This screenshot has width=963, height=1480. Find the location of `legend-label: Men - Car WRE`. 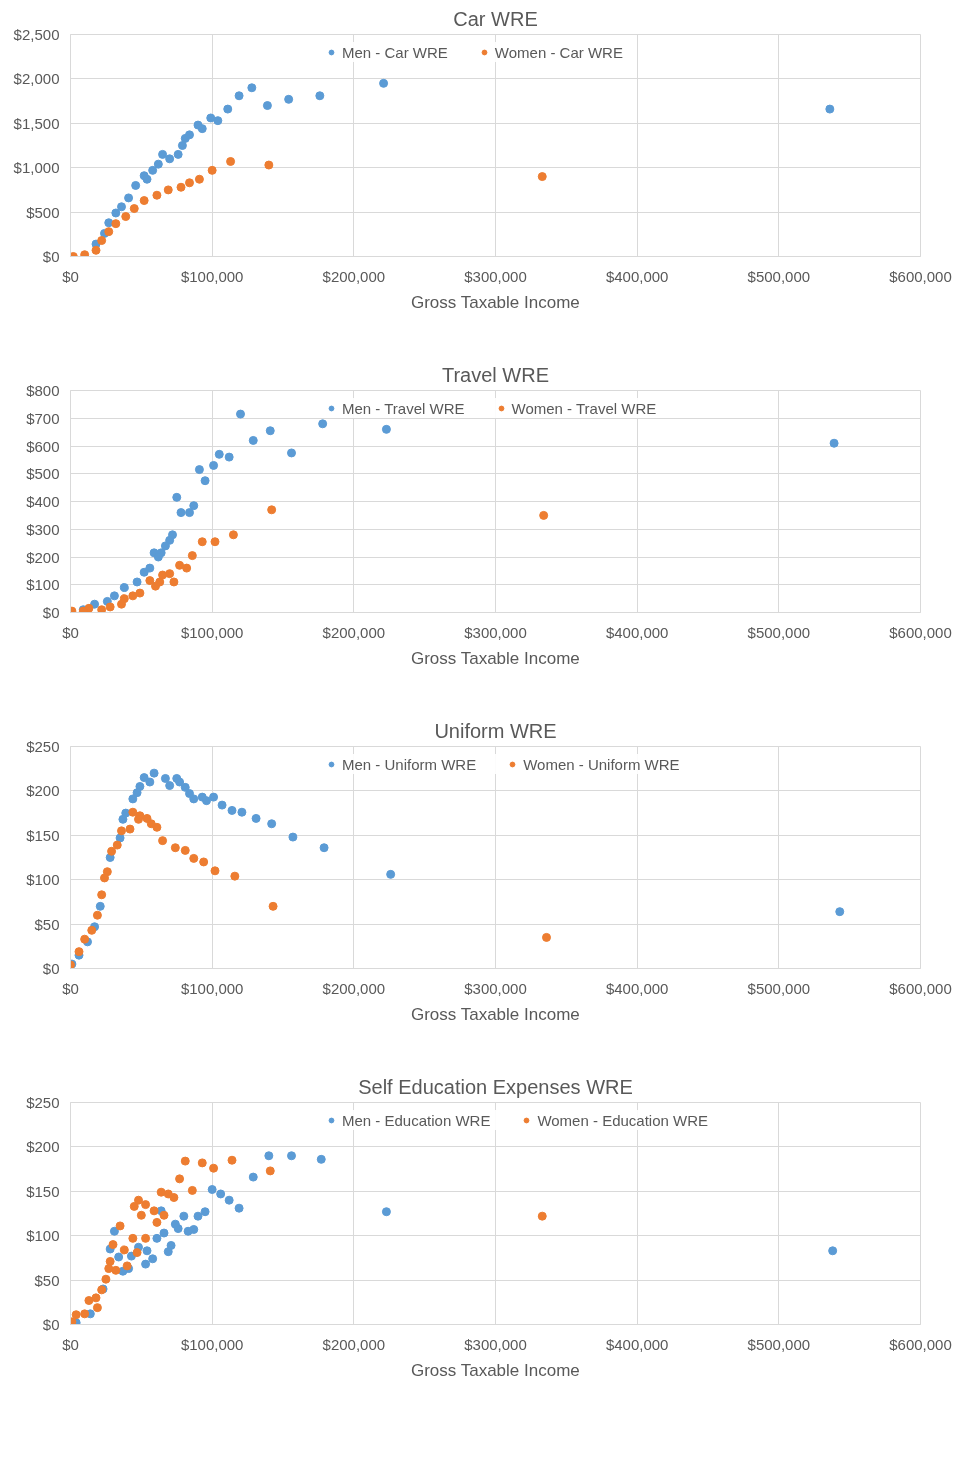

legend-label: Men - Car WRE is located at coordinates (395, 52).